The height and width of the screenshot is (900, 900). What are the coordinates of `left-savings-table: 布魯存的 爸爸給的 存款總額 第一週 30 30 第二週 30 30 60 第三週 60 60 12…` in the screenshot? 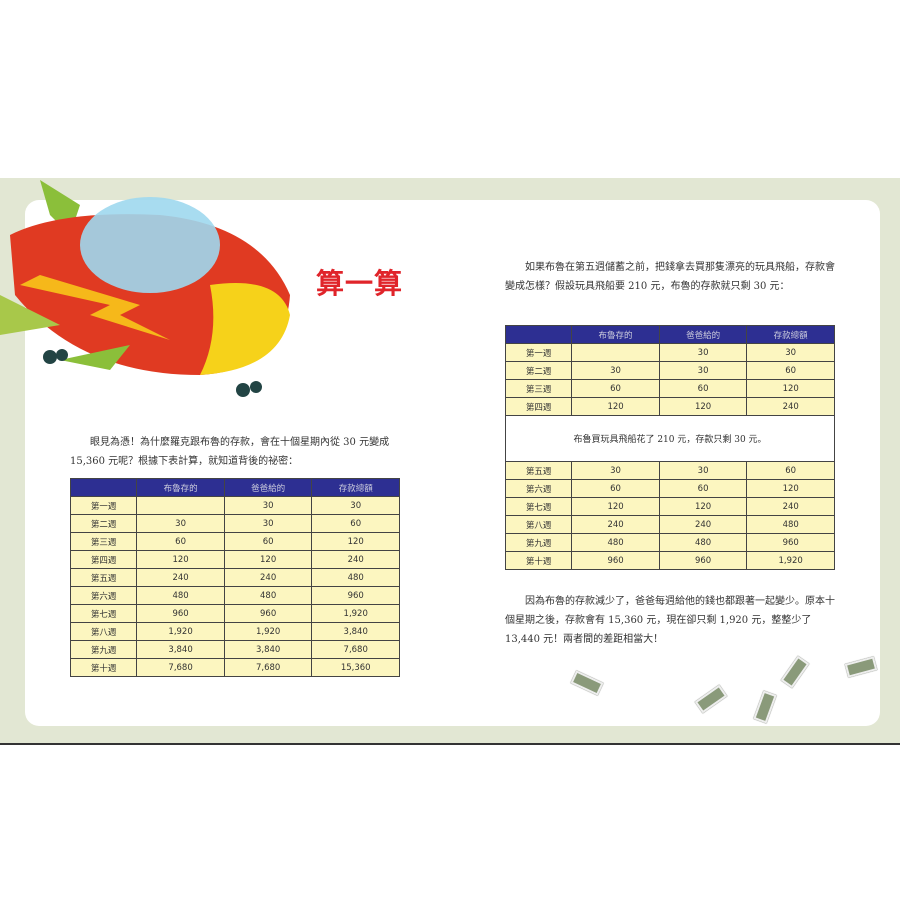 It's located at (234, 577).